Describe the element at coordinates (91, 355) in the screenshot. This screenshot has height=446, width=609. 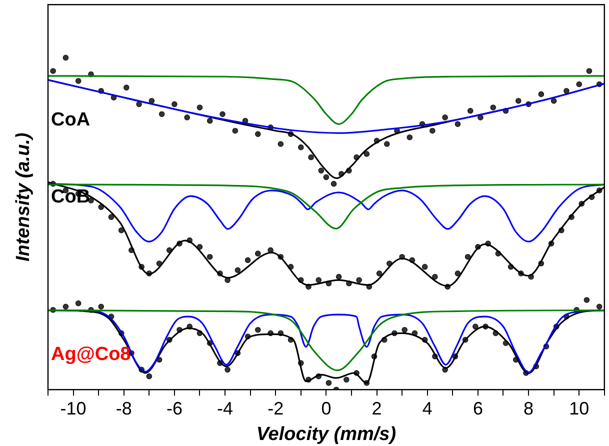
I see `annotation: Ag@Co8` at that location.